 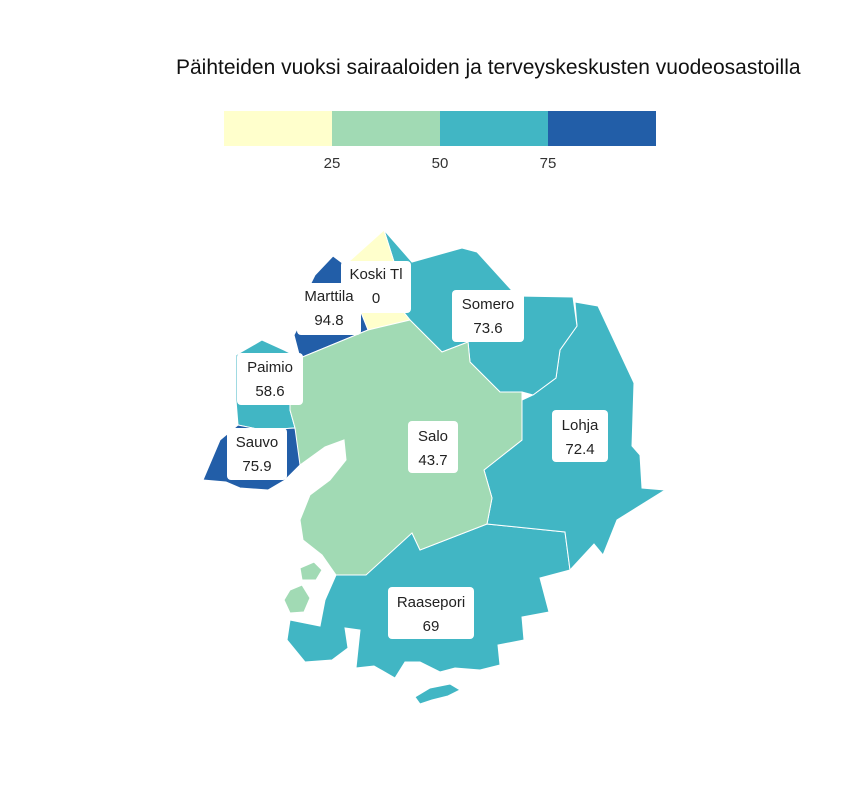 I want to click on label-salo: Salo 43.7, so click(x=433, y=447).